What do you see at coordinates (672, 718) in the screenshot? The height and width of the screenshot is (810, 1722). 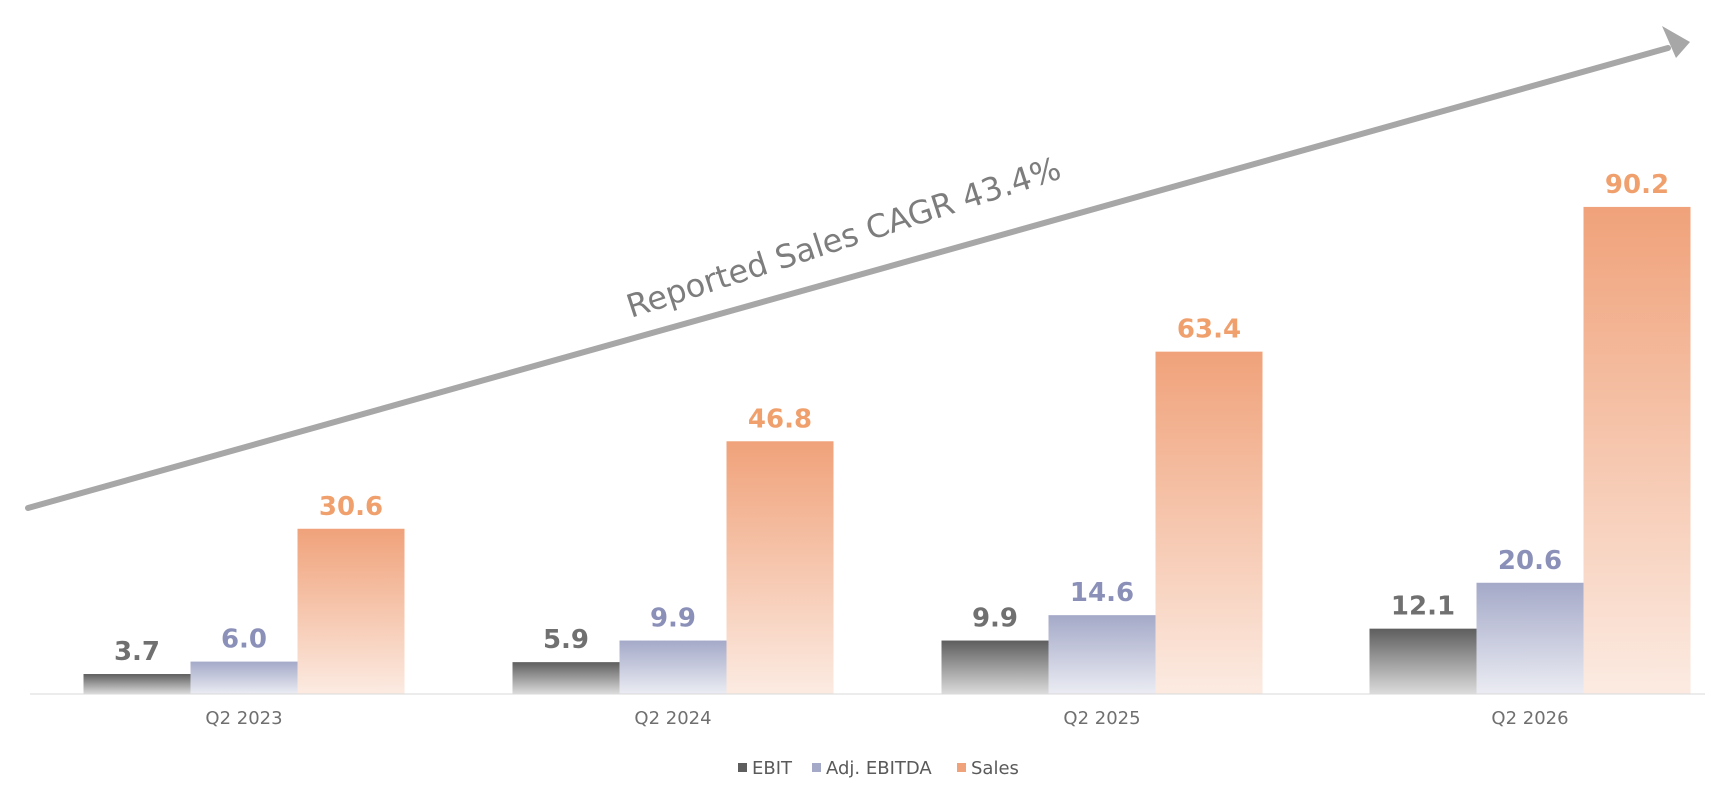 I see `x-tick-label-q2-2024: Q2 2024` at bounding box center [672, 718].